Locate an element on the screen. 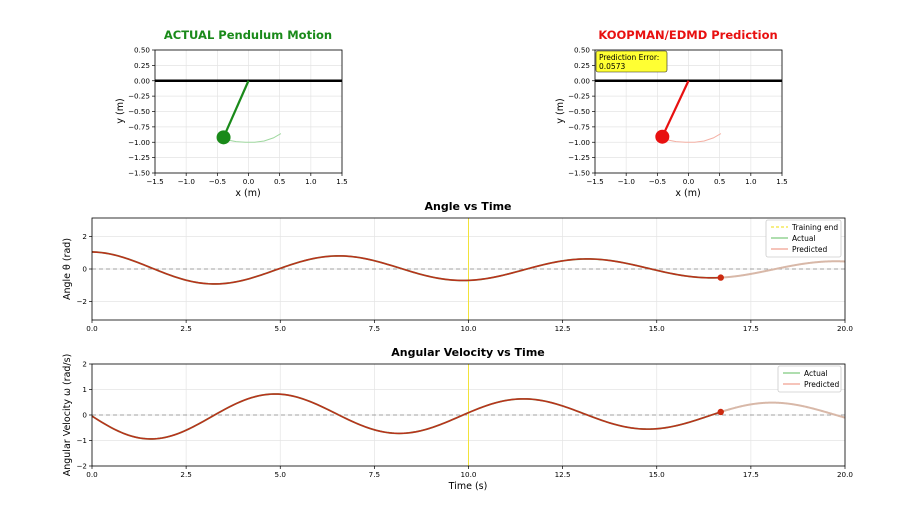 Image resolution: width=909 pixels, height=510 pixels. velocity-current-point is located at coordinates (720, 412).